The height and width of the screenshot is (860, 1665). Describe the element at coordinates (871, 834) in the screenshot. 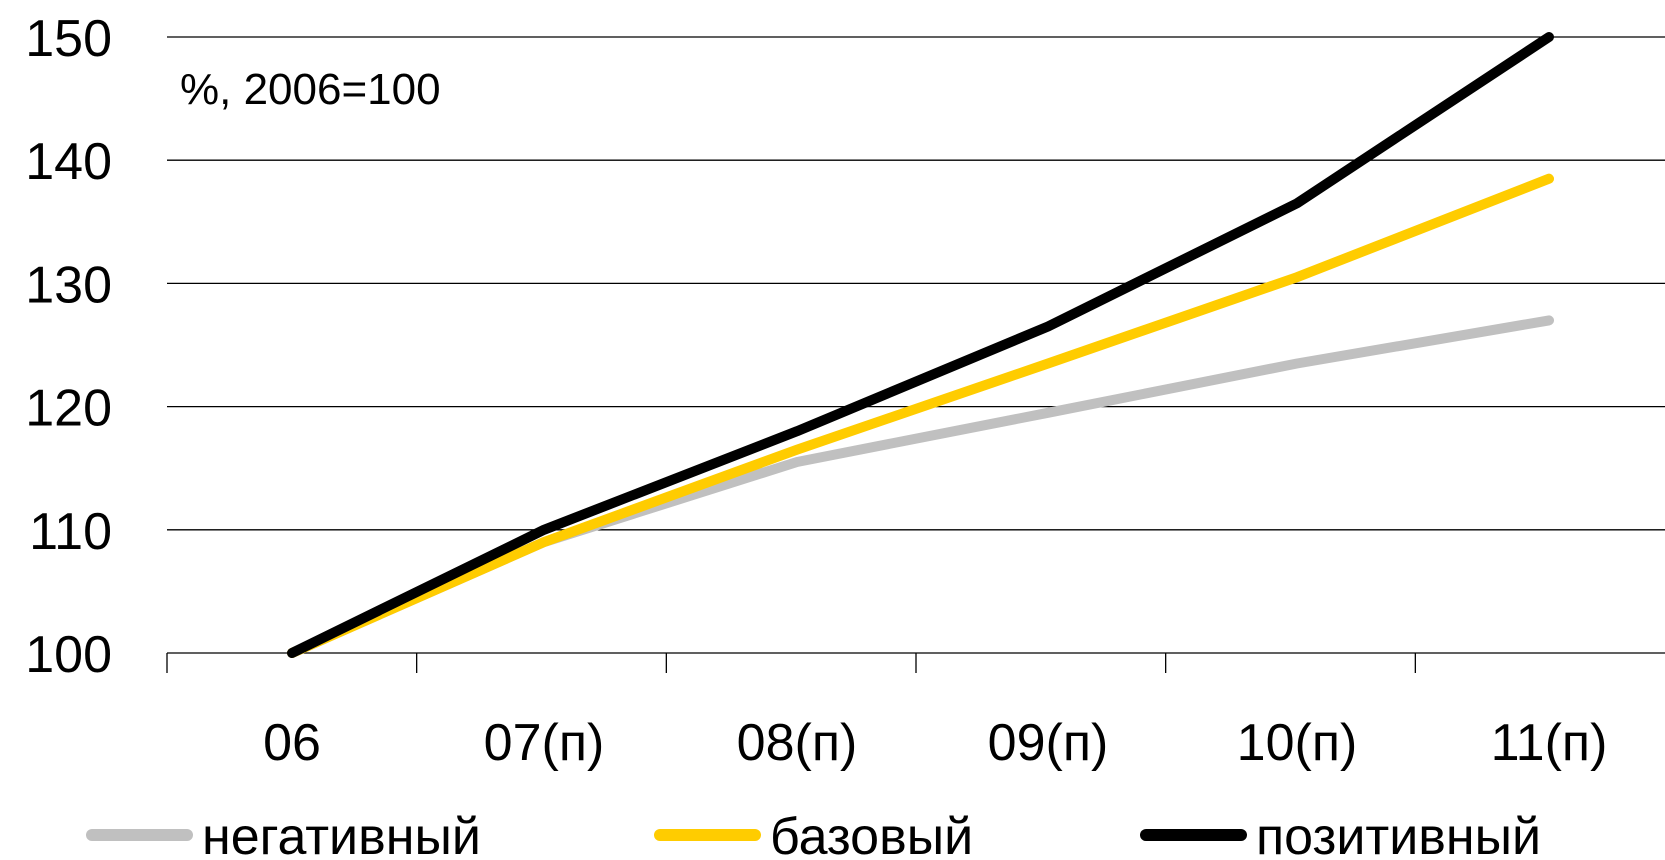

I see `legend-label: базовый` at that location.